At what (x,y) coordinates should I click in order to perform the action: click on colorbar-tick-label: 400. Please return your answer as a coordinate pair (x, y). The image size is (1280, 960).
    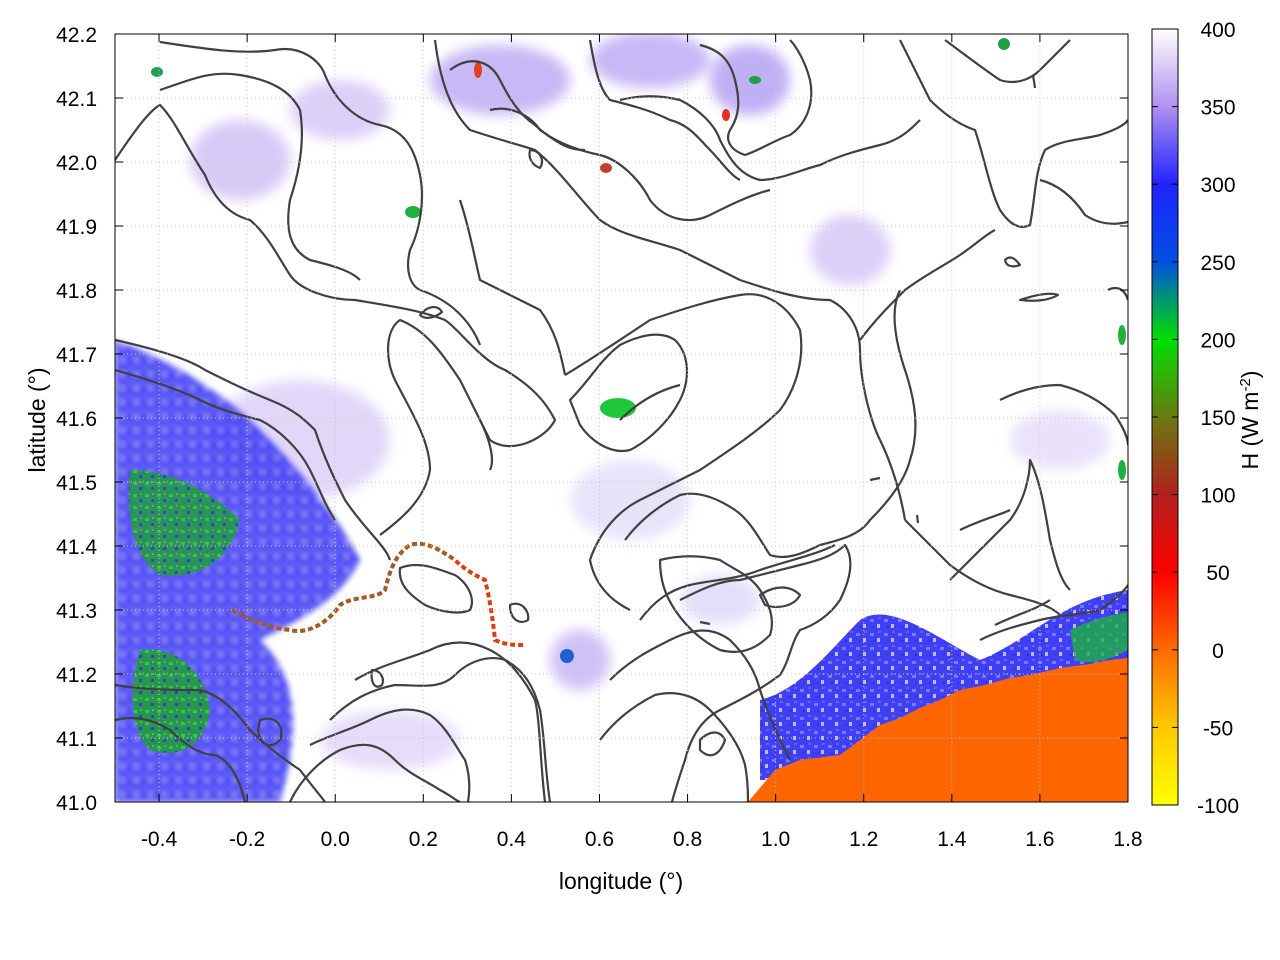
    Looking at the image, I should click on (1217, 30).